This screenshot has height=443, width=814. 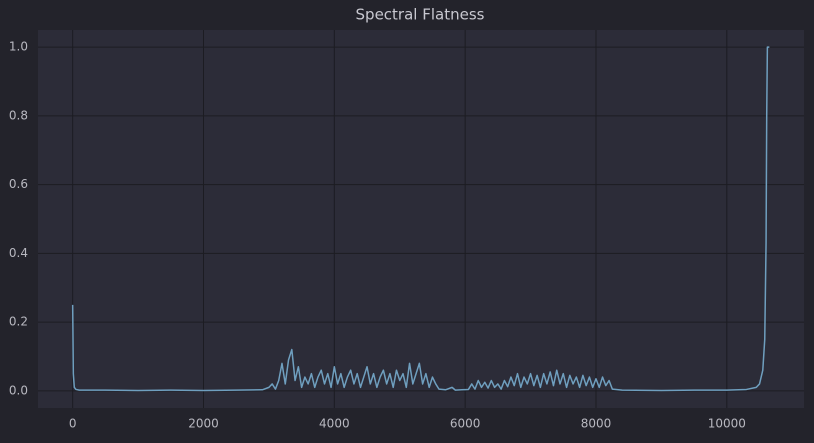 What do you see at coordinates (420, 15) in the screenshot?
I see `chart-title: Spectral Flatness` at bounding box center [420, 15].